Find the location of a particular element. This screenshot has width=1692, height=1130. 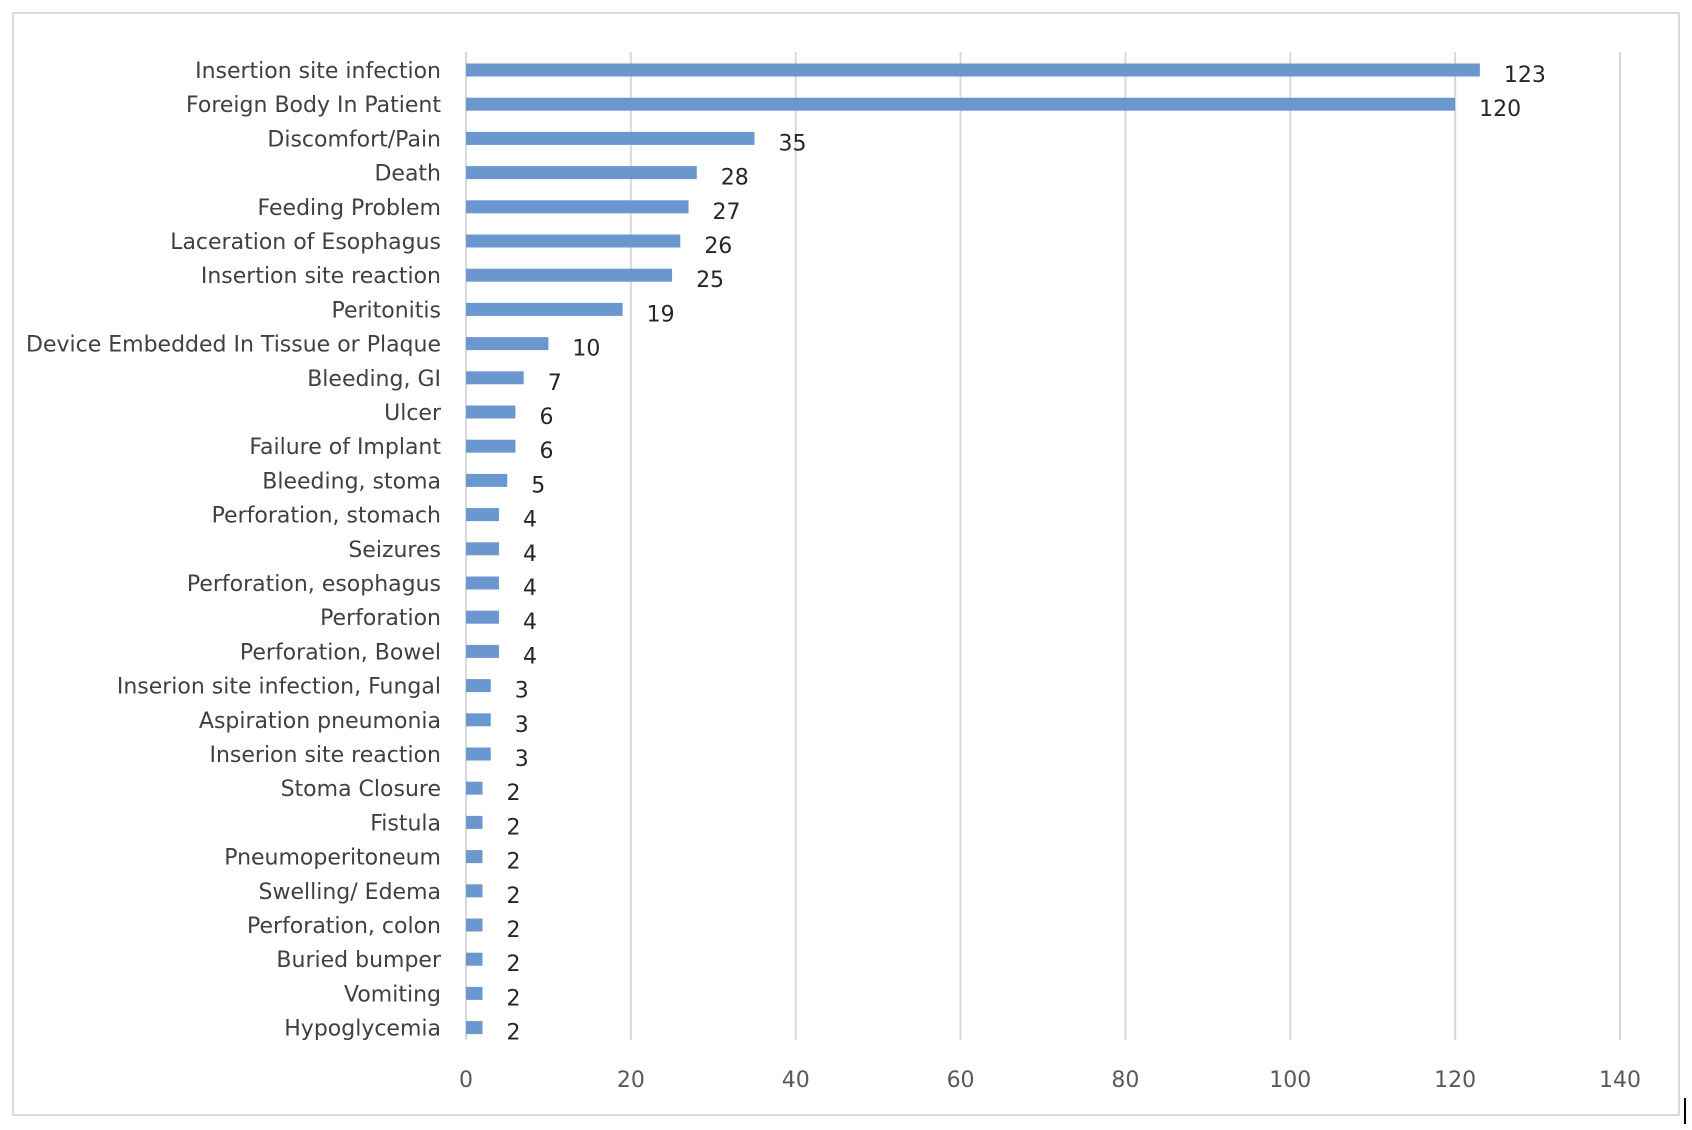

x-tick-label: 80 is located at coordinates (1125, 1080).